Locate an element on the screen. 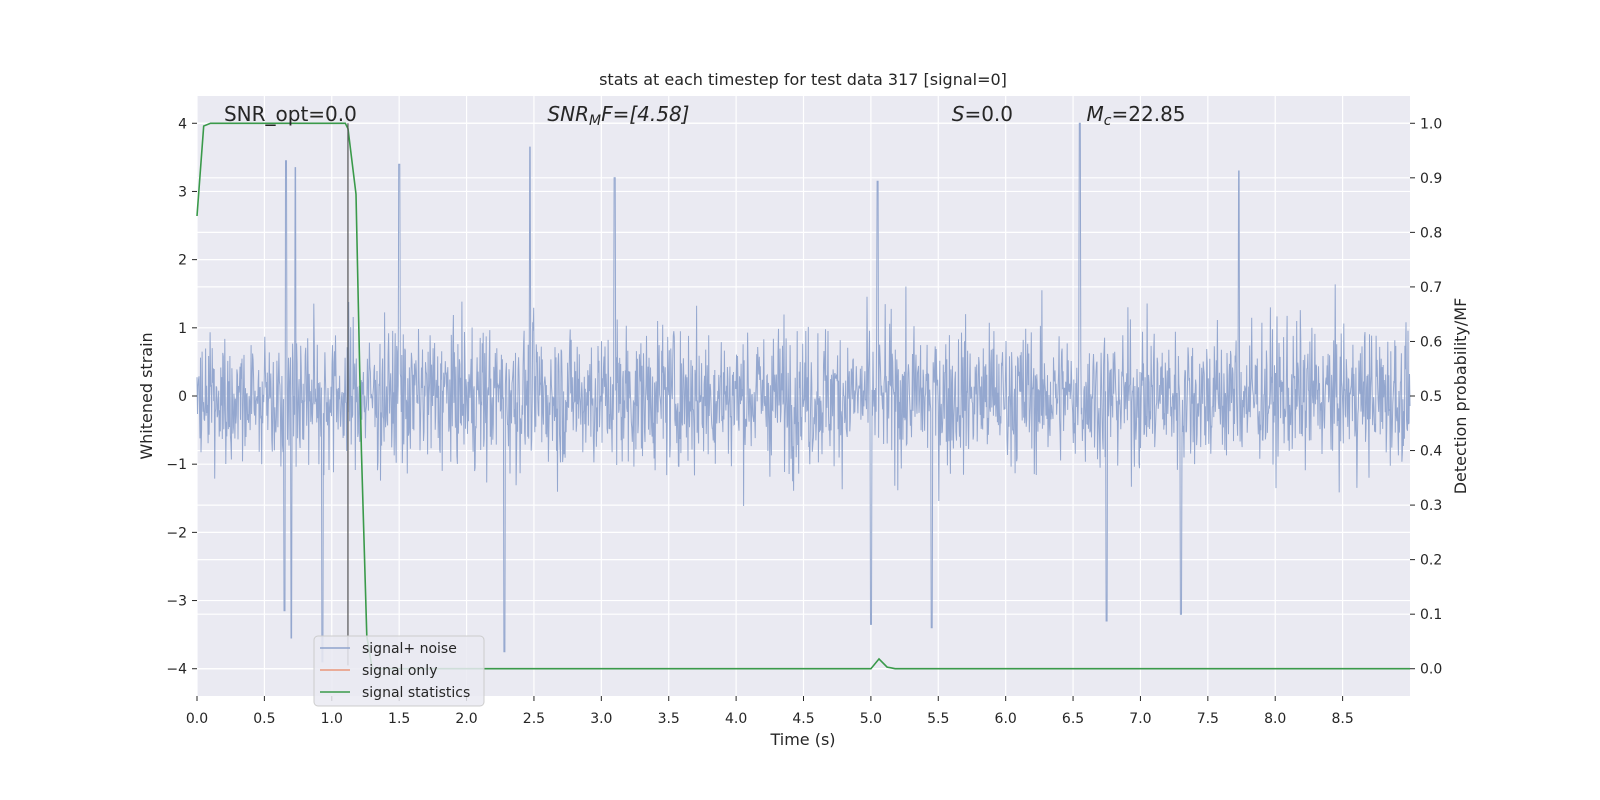 The image size is (1600, 800). x-tick-label: 1.5 is located at coordinates (399, 719).